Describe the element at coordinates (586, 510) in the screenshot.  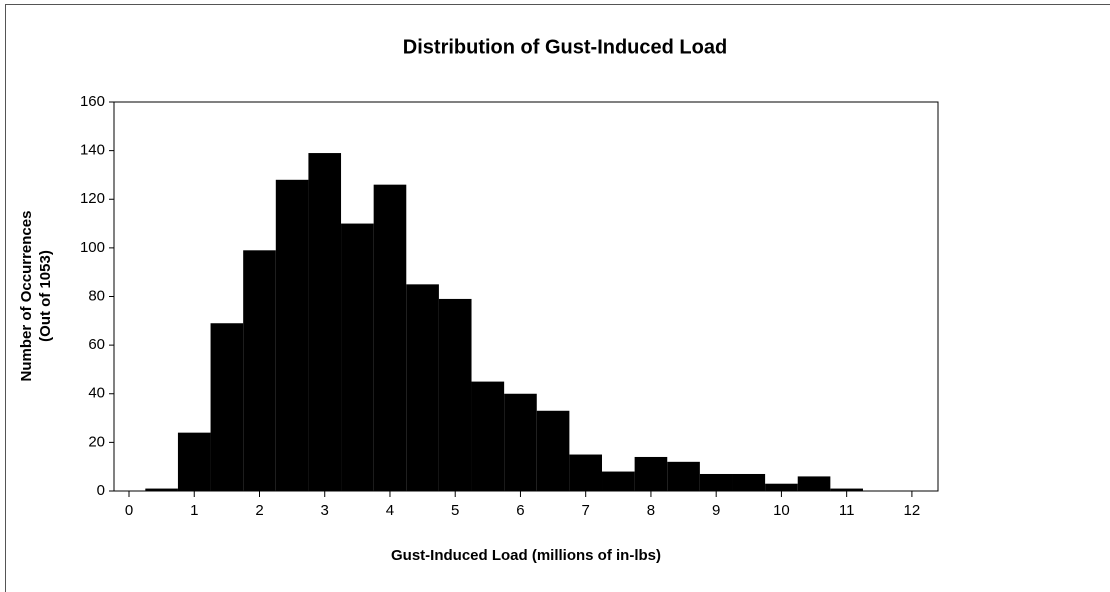
I see `x-tick-label: 7` at that location.